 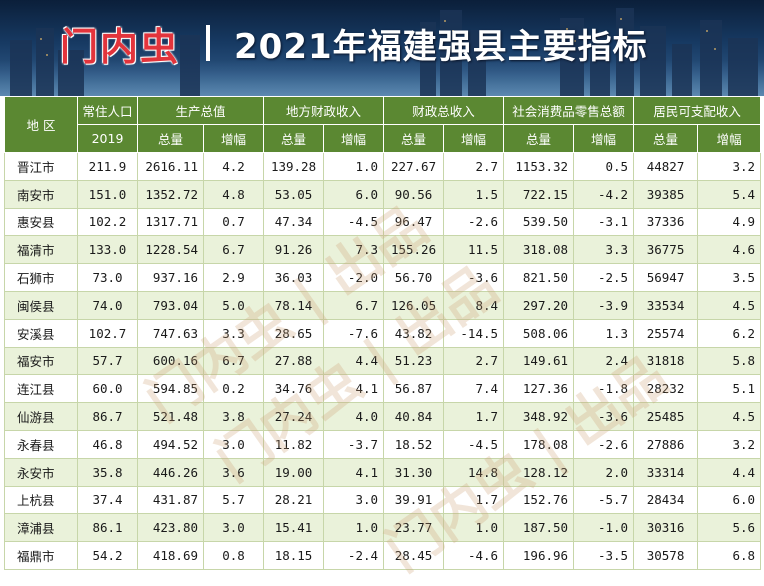 What do you see at coordinates (107, 472) in the screenshot?
I see `population-cell: 35.8` at bounding box center [107, 472].